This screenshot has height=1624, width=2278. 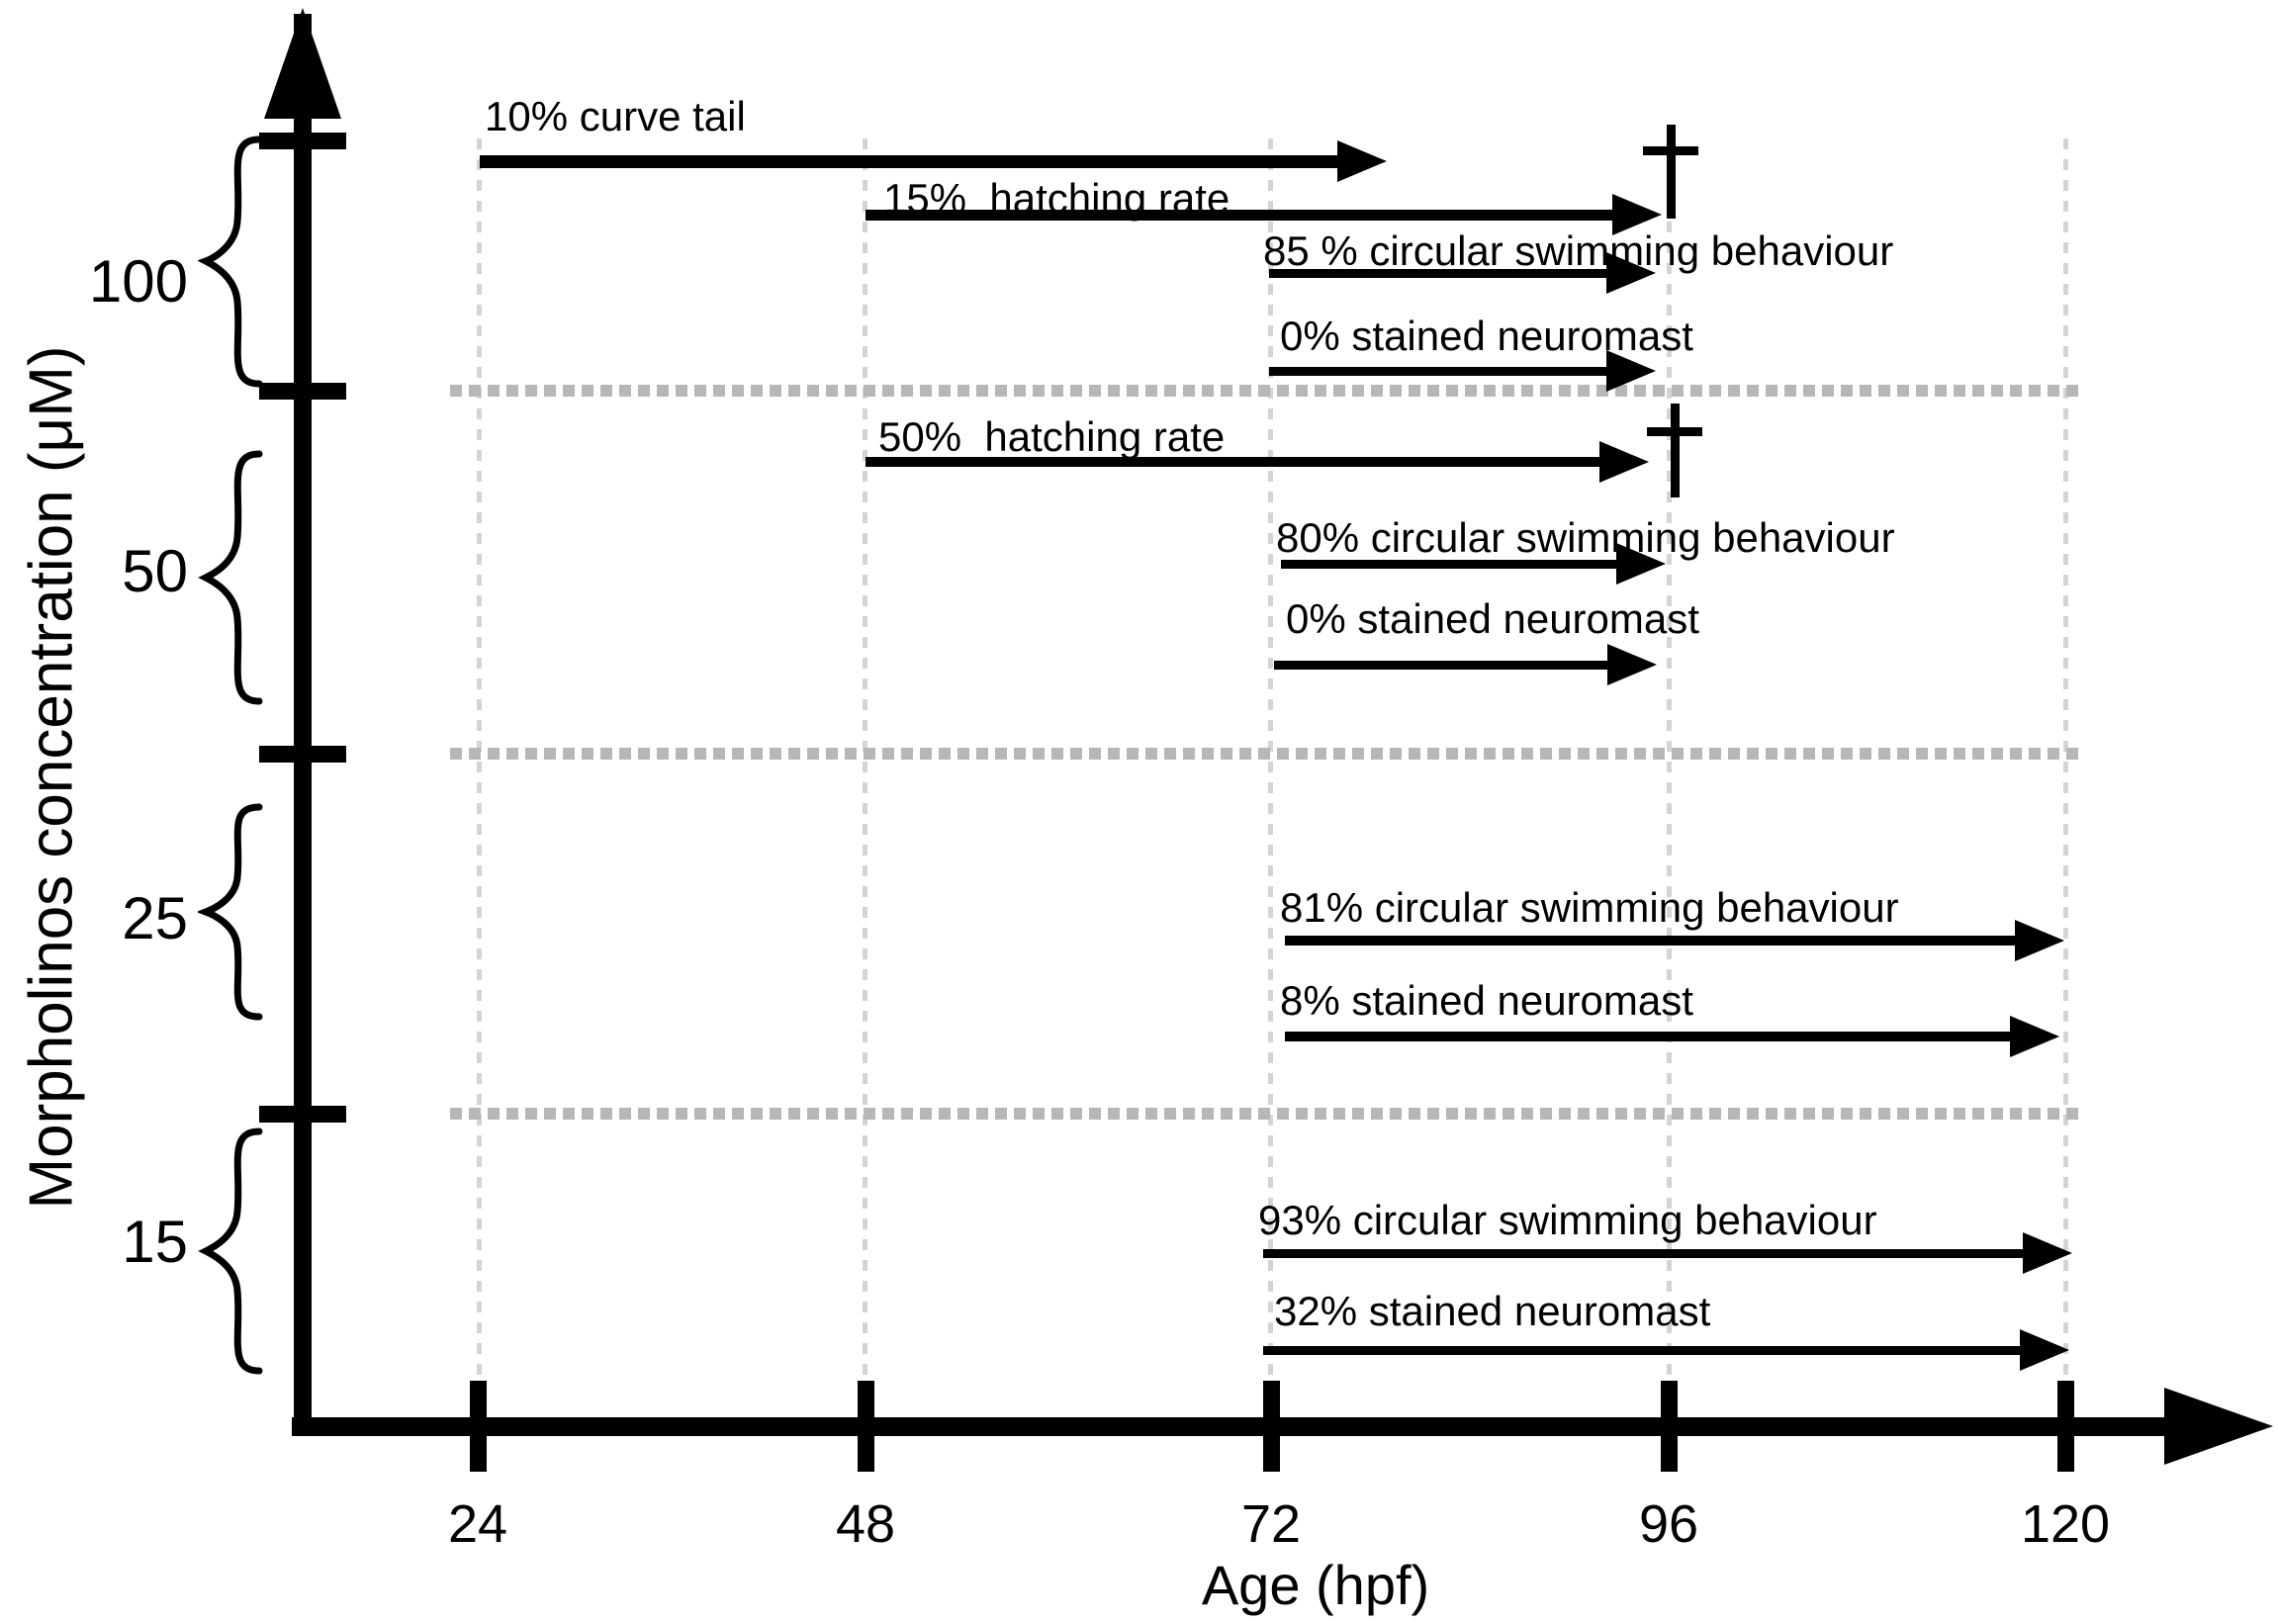 I want to click on arrow-50-neuromast, so click(x=1443, y=665).